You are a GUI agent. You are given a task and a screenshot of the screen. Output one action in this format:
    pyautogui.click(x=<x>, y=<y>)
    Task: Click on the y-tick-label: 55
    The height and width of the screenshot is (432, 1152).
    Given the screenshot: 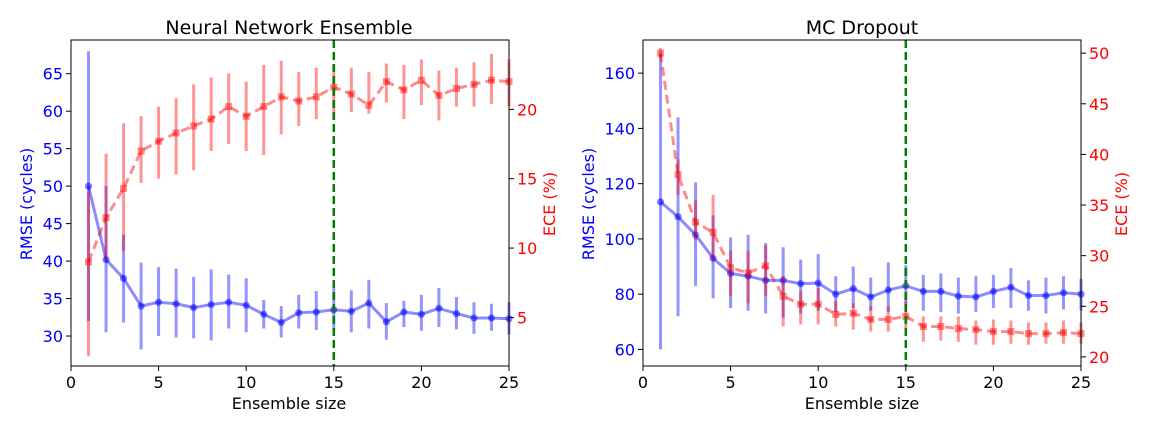 What is the action you would take?
    pyautogui.click(x=53, y=149)
    